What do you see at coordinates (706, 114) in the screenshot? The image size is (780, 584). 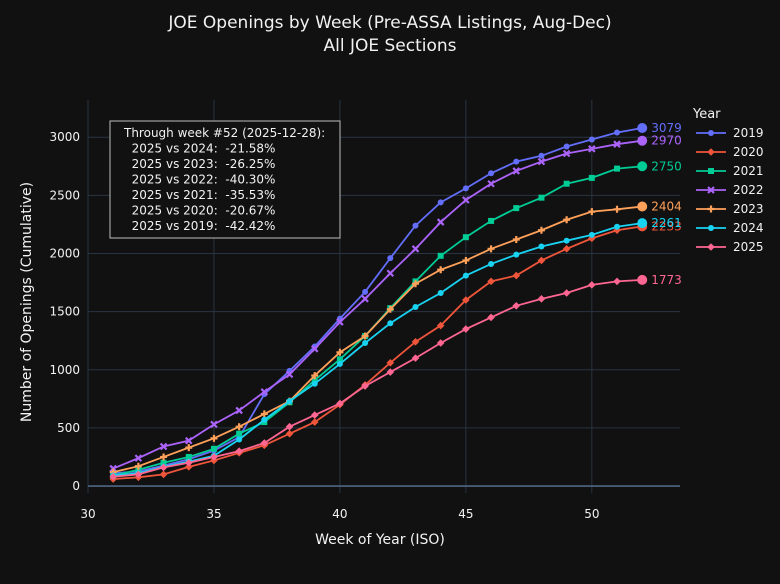 I see `legend-title: Year` at bounding box center [706, 114].